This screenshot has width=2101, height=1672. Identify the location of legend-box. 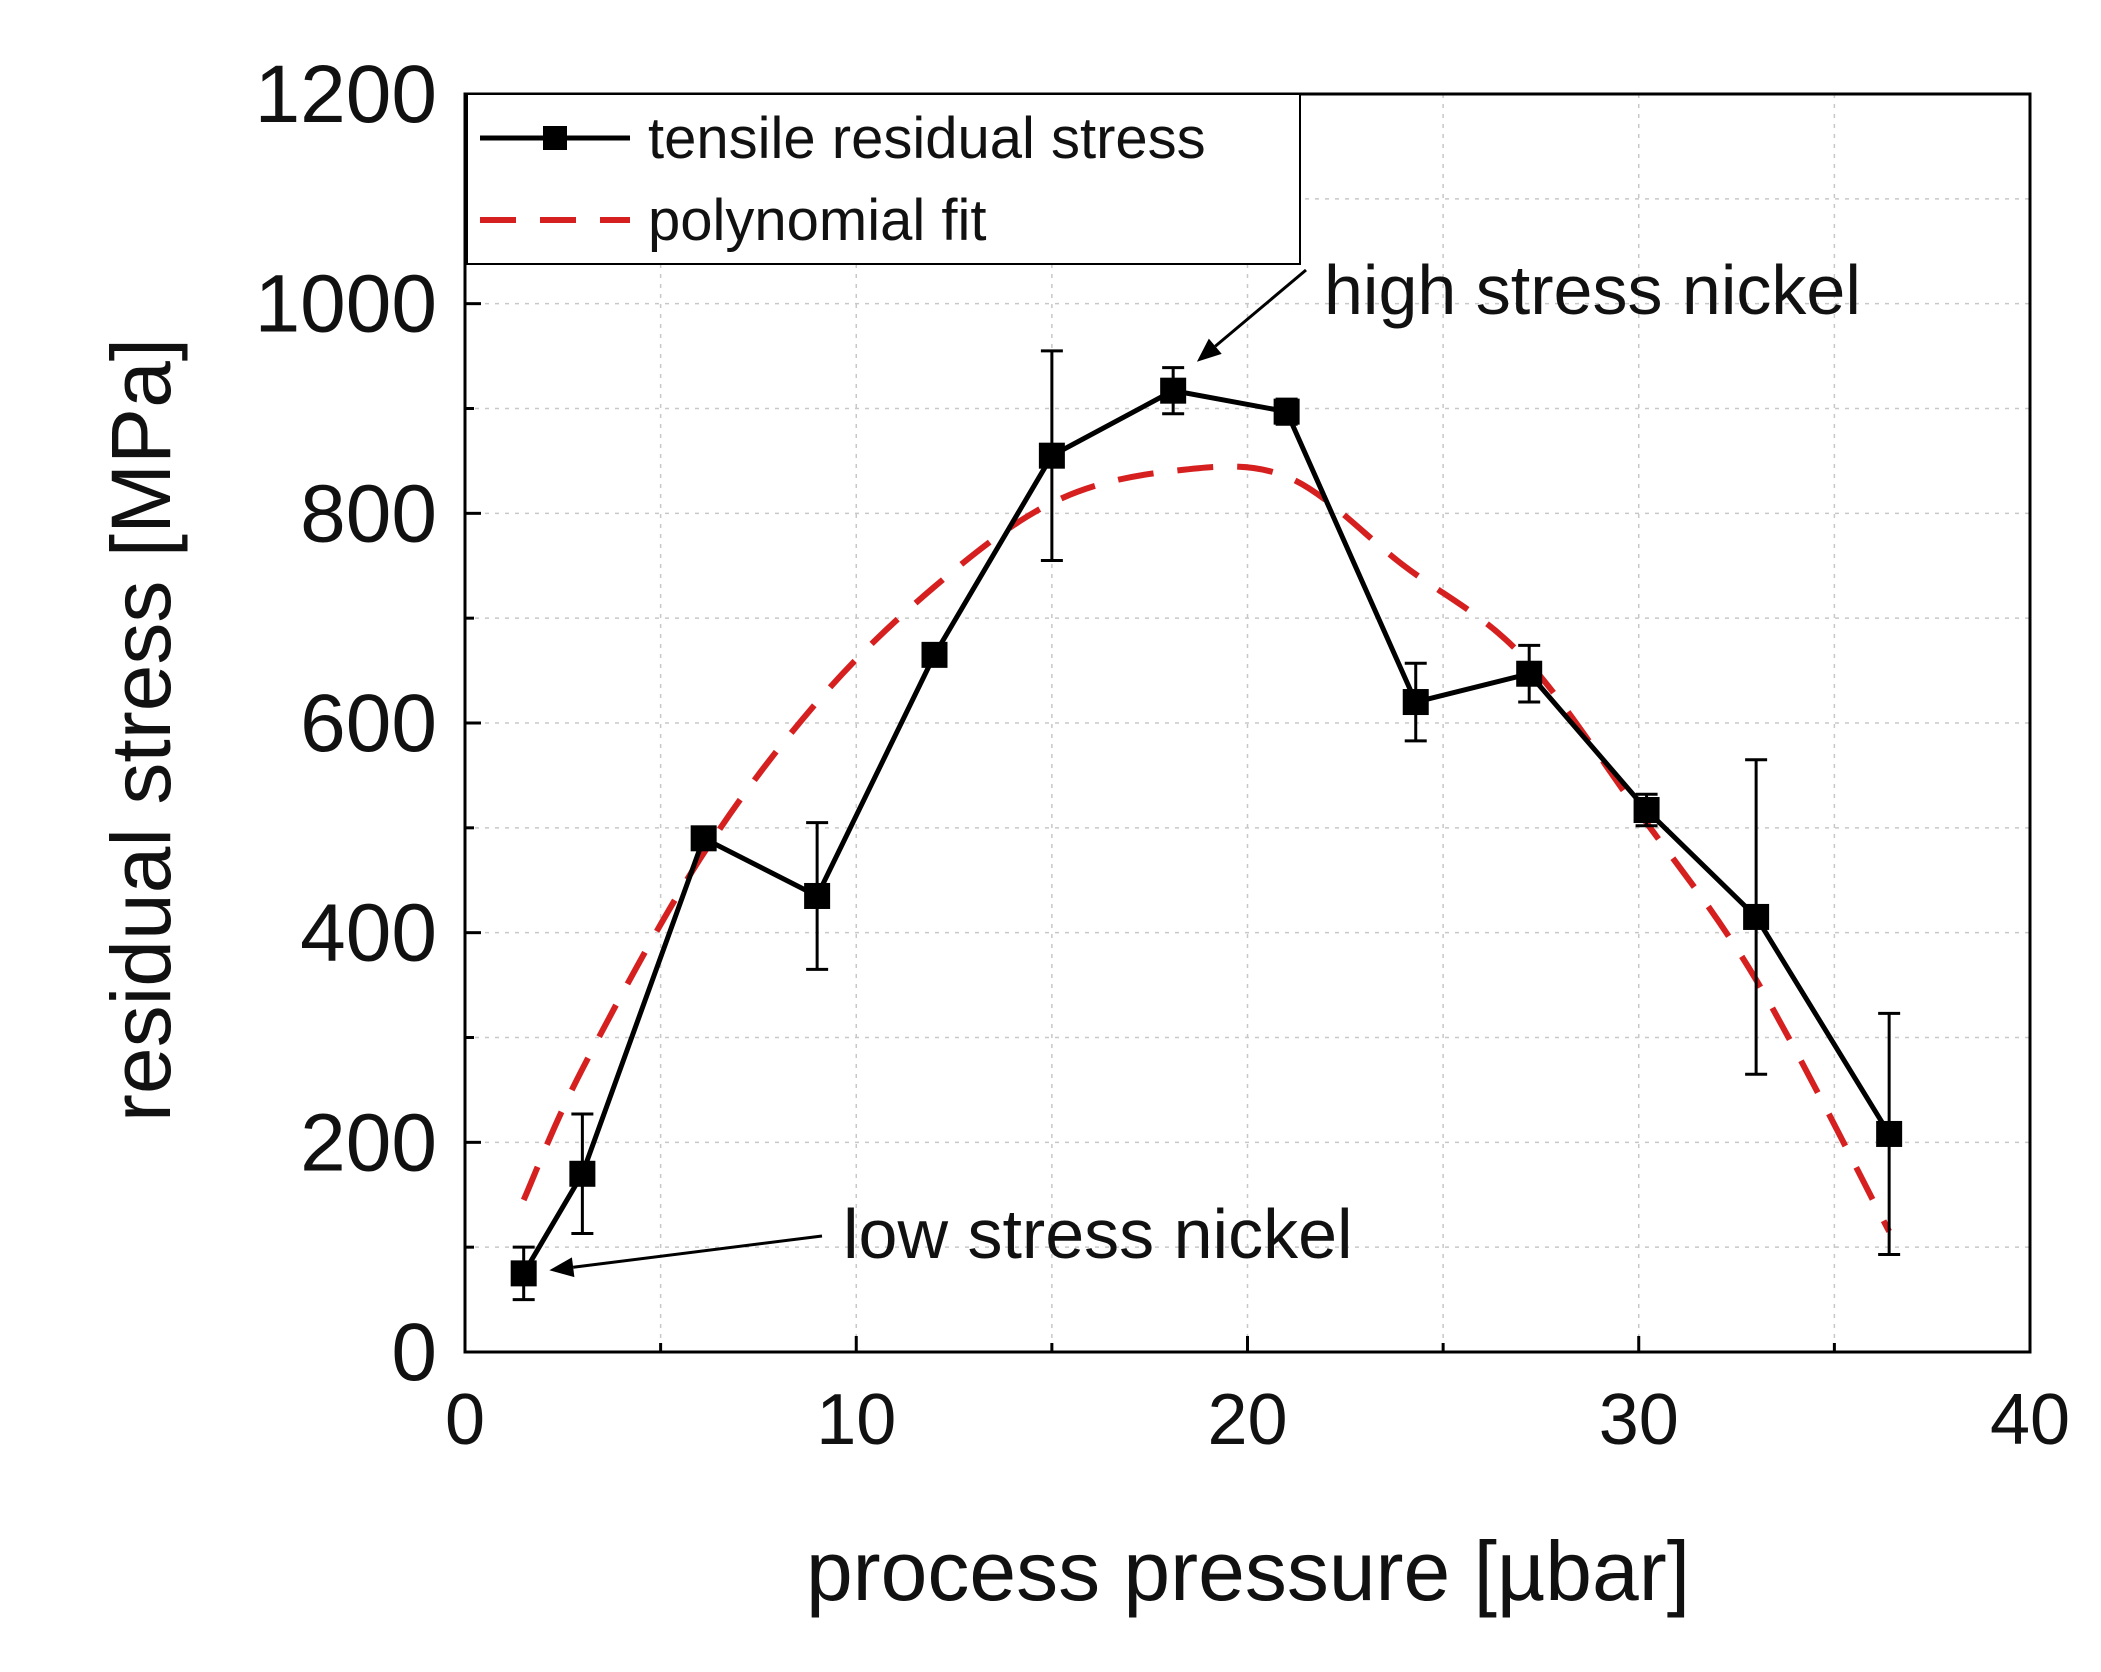
(883, 179).